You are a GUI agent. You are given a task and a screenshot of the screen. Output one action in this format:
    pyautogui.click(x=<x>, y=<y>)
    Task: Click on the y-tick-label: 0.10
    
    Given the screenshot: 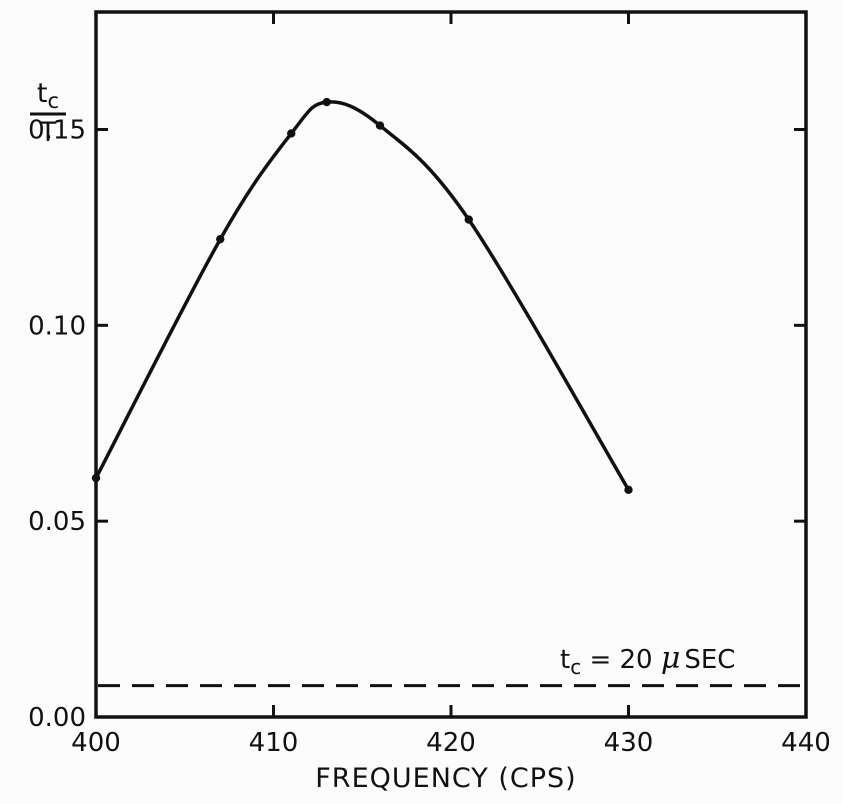 What is the action you would take?
    pyautogui.click(x=57, y=326)
    